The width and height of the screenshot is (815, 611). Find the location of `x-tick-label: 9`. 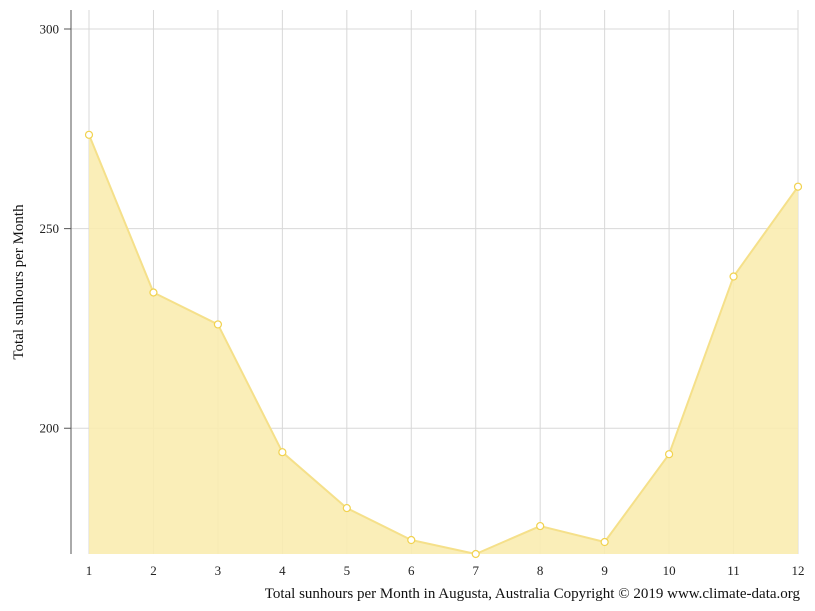

x-tick-label: 9 is located at coordinates (604, 570).